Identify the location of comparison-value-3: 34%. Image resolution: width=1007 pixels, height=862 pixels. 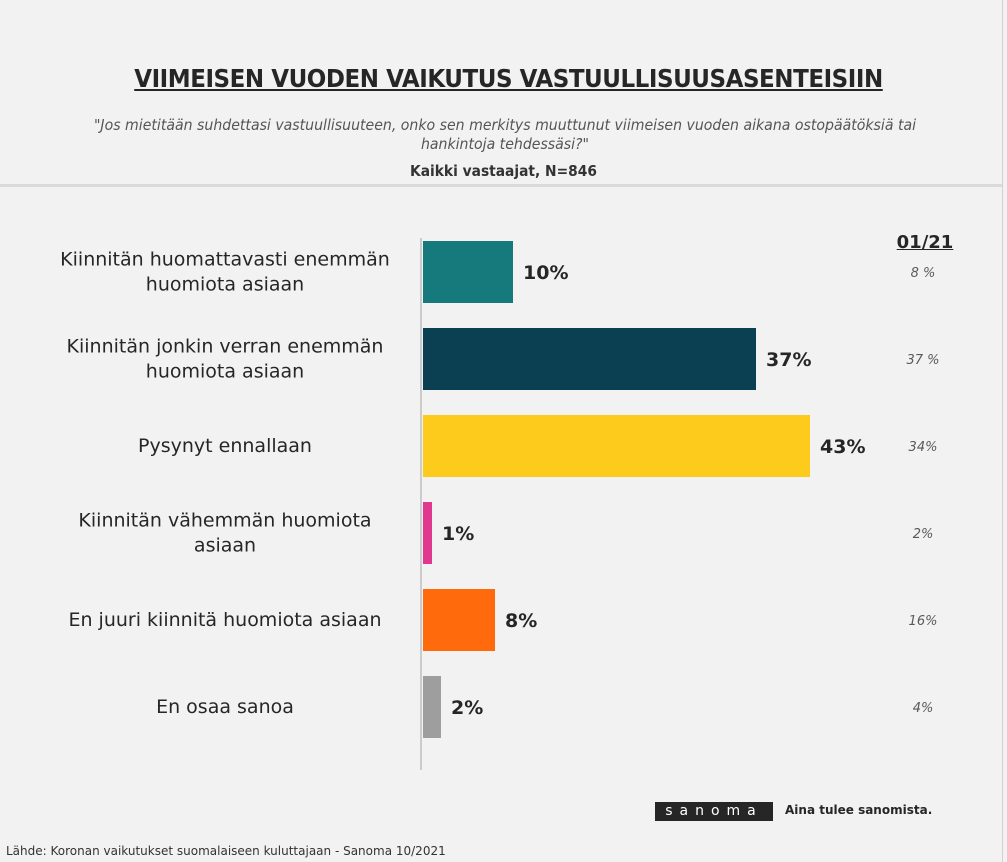
(923, 447).